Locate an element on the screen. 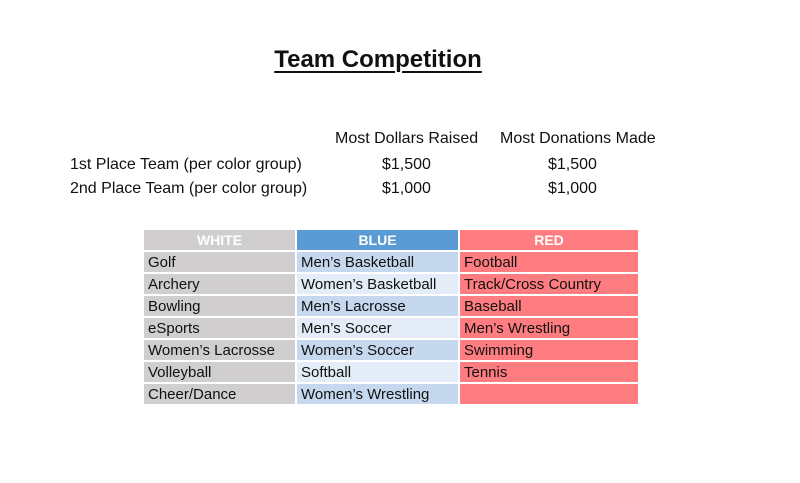 Image resolution: width=800 pixels, height=483 pixels. team-cell-red: Football is located at coordinates (549, 262).